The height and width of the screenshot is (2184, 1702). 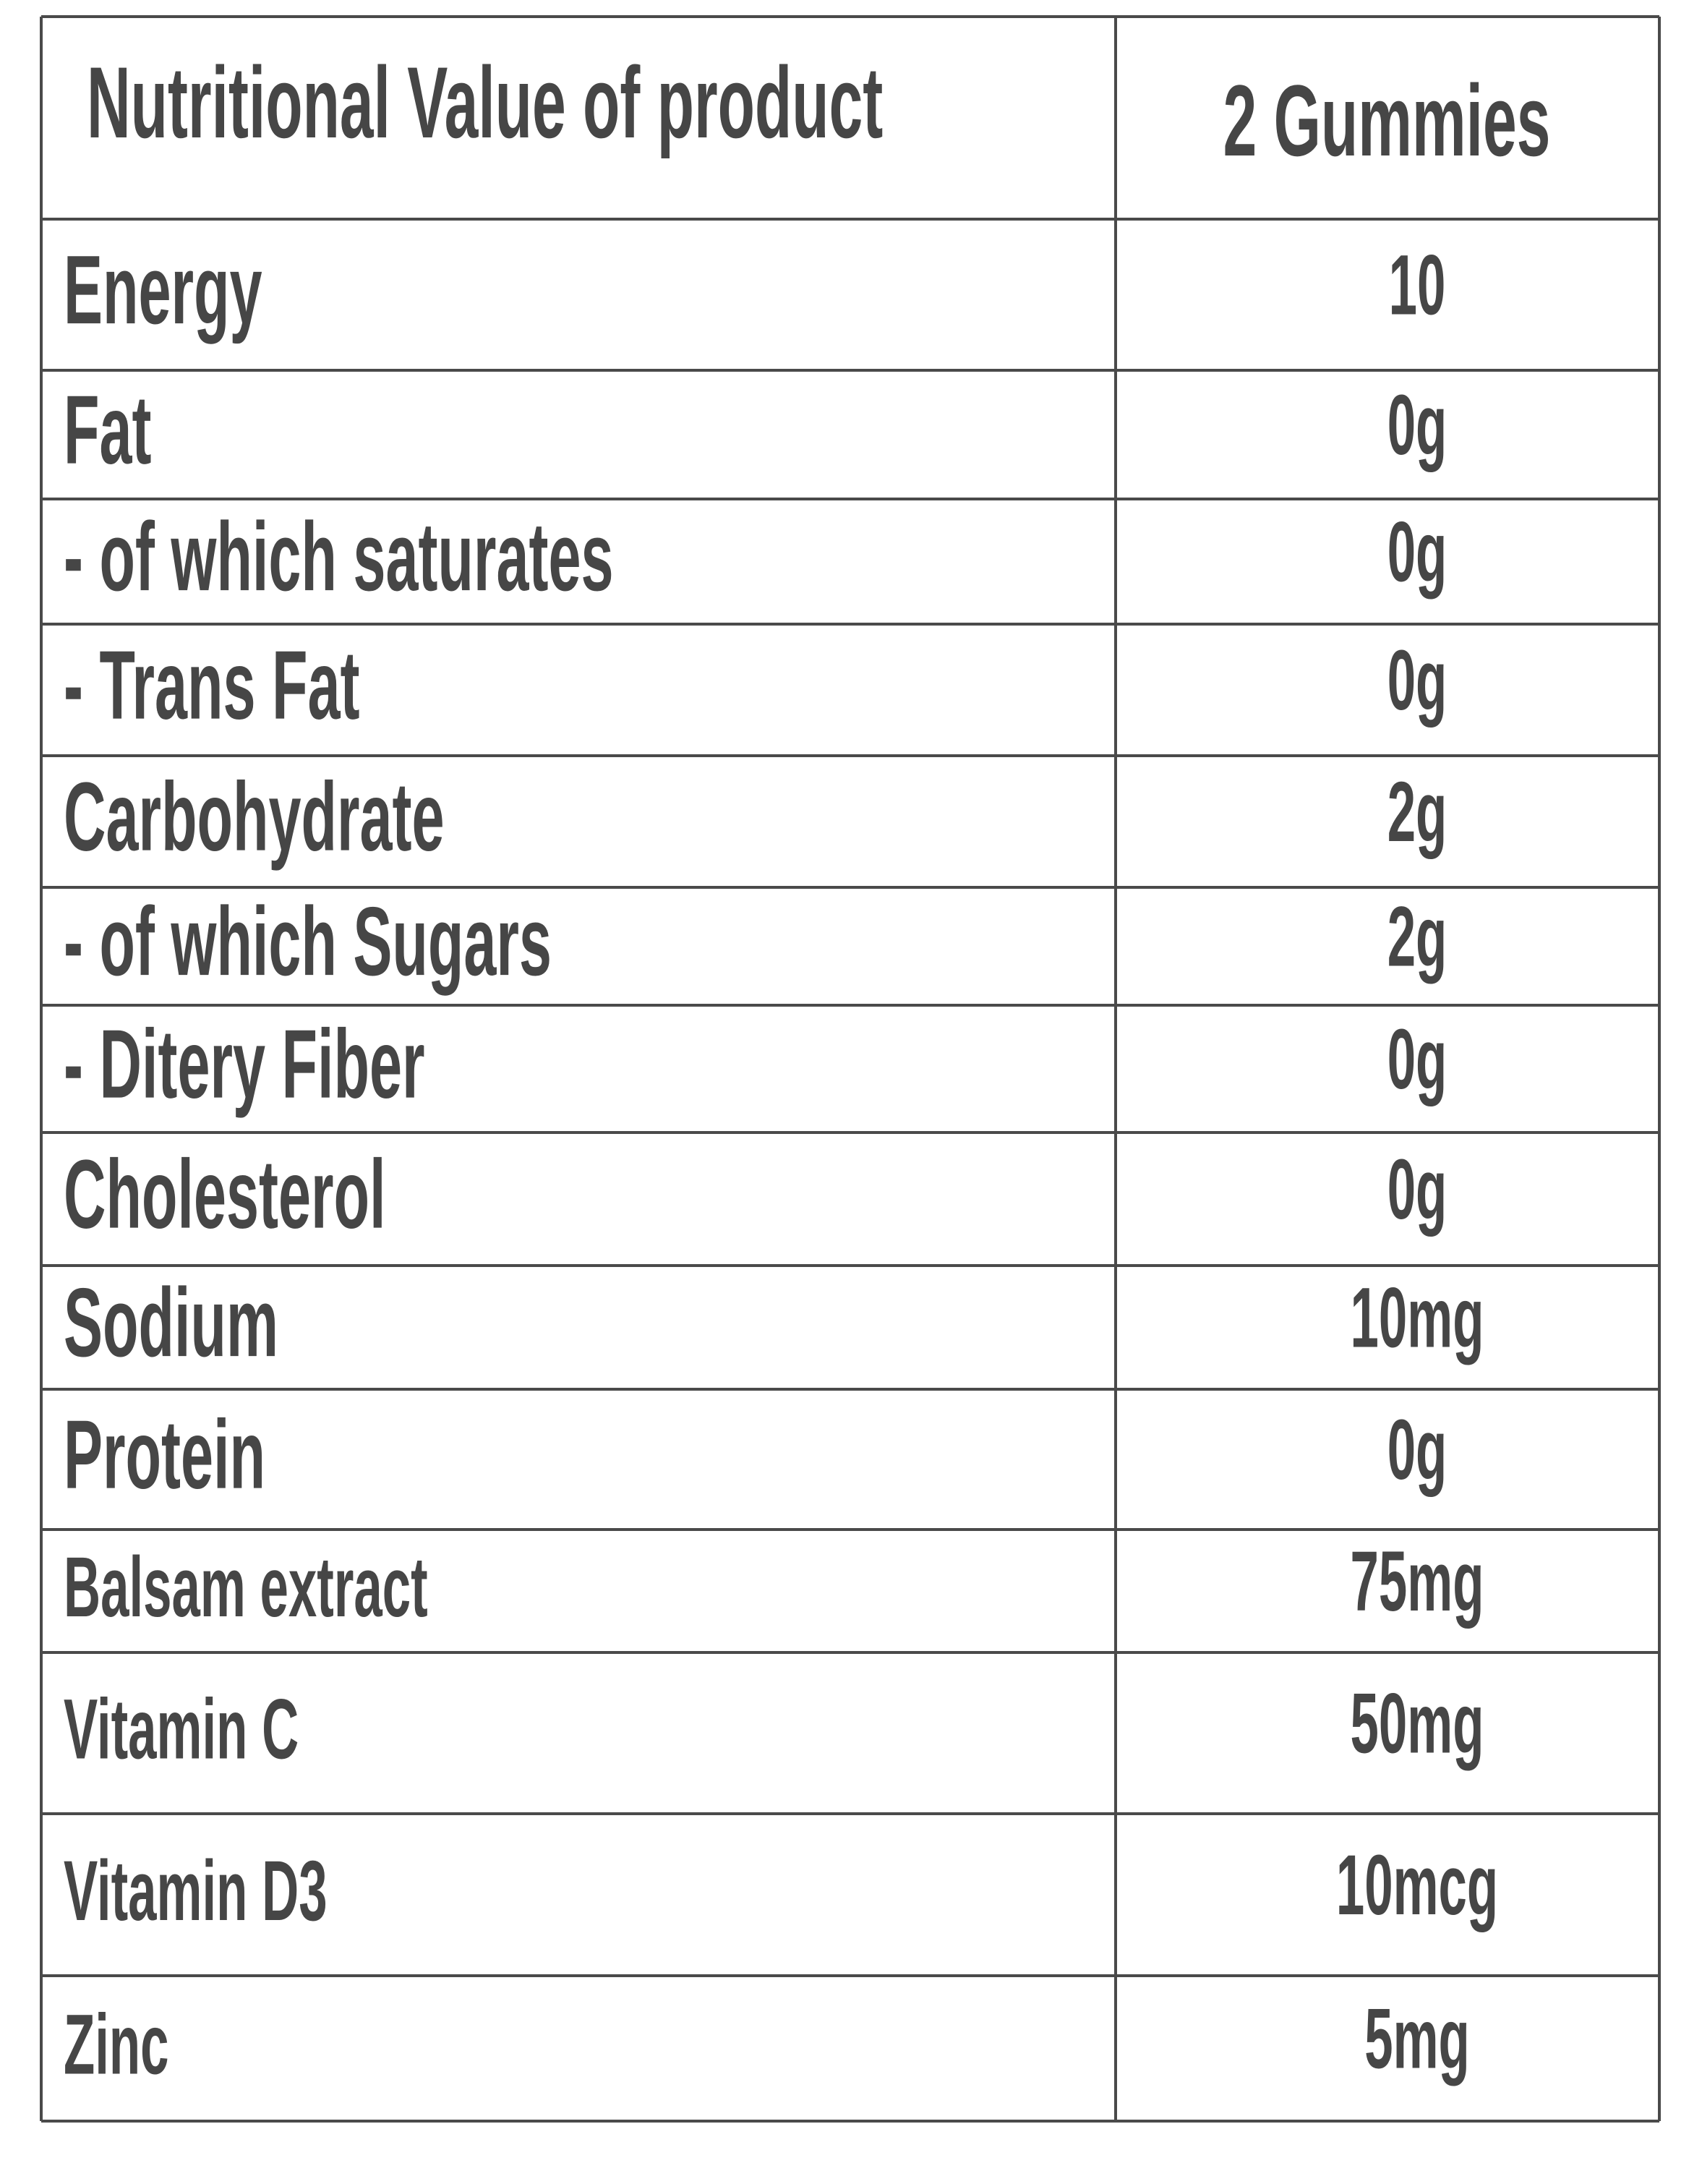 What do you see at coordinates (308, 942) in the screenshot?
I see `row-label: - of which Sugars` at bounding box center [308, 942].